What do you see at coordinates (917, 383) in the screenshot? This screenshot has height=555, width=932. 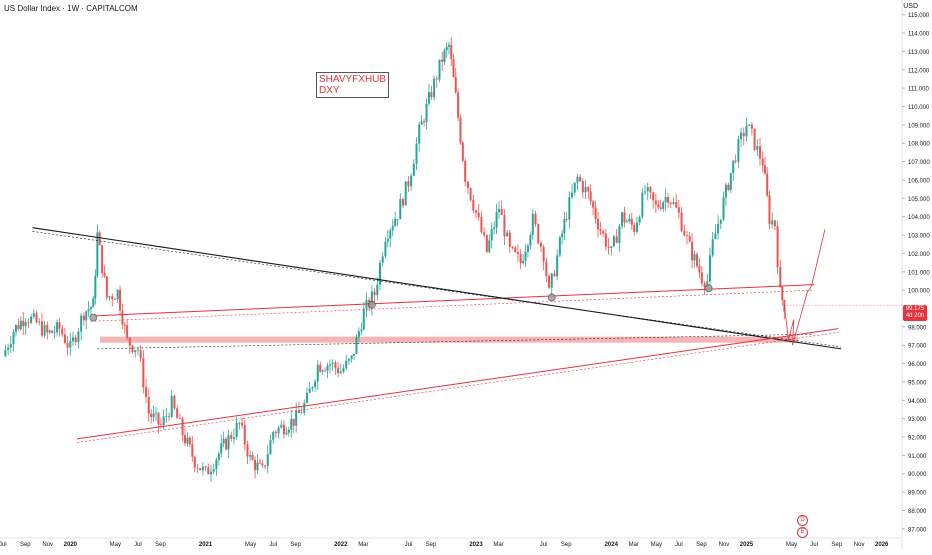 I see `y-tick-label: 95.000` at bounding box center [917, 383].